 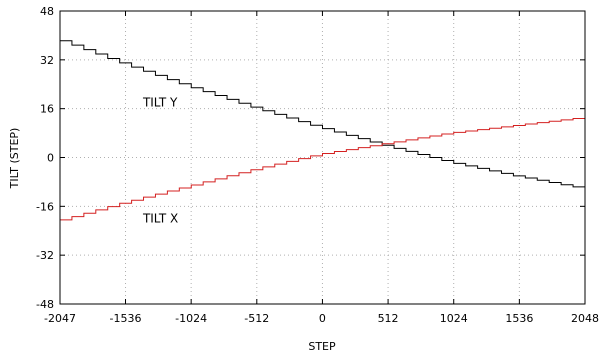 What do you see at coordinates (585, 318) in the screenshot?
I see `x-tick-label: 2048` at bounding box center [585, 318].